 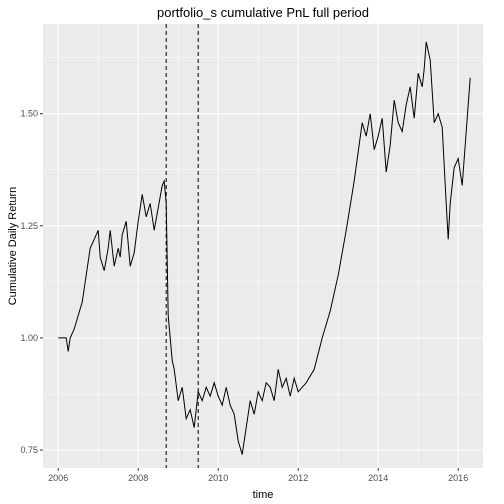 I want to click on x-tick-label: 2010, so click(x=218, y=478).